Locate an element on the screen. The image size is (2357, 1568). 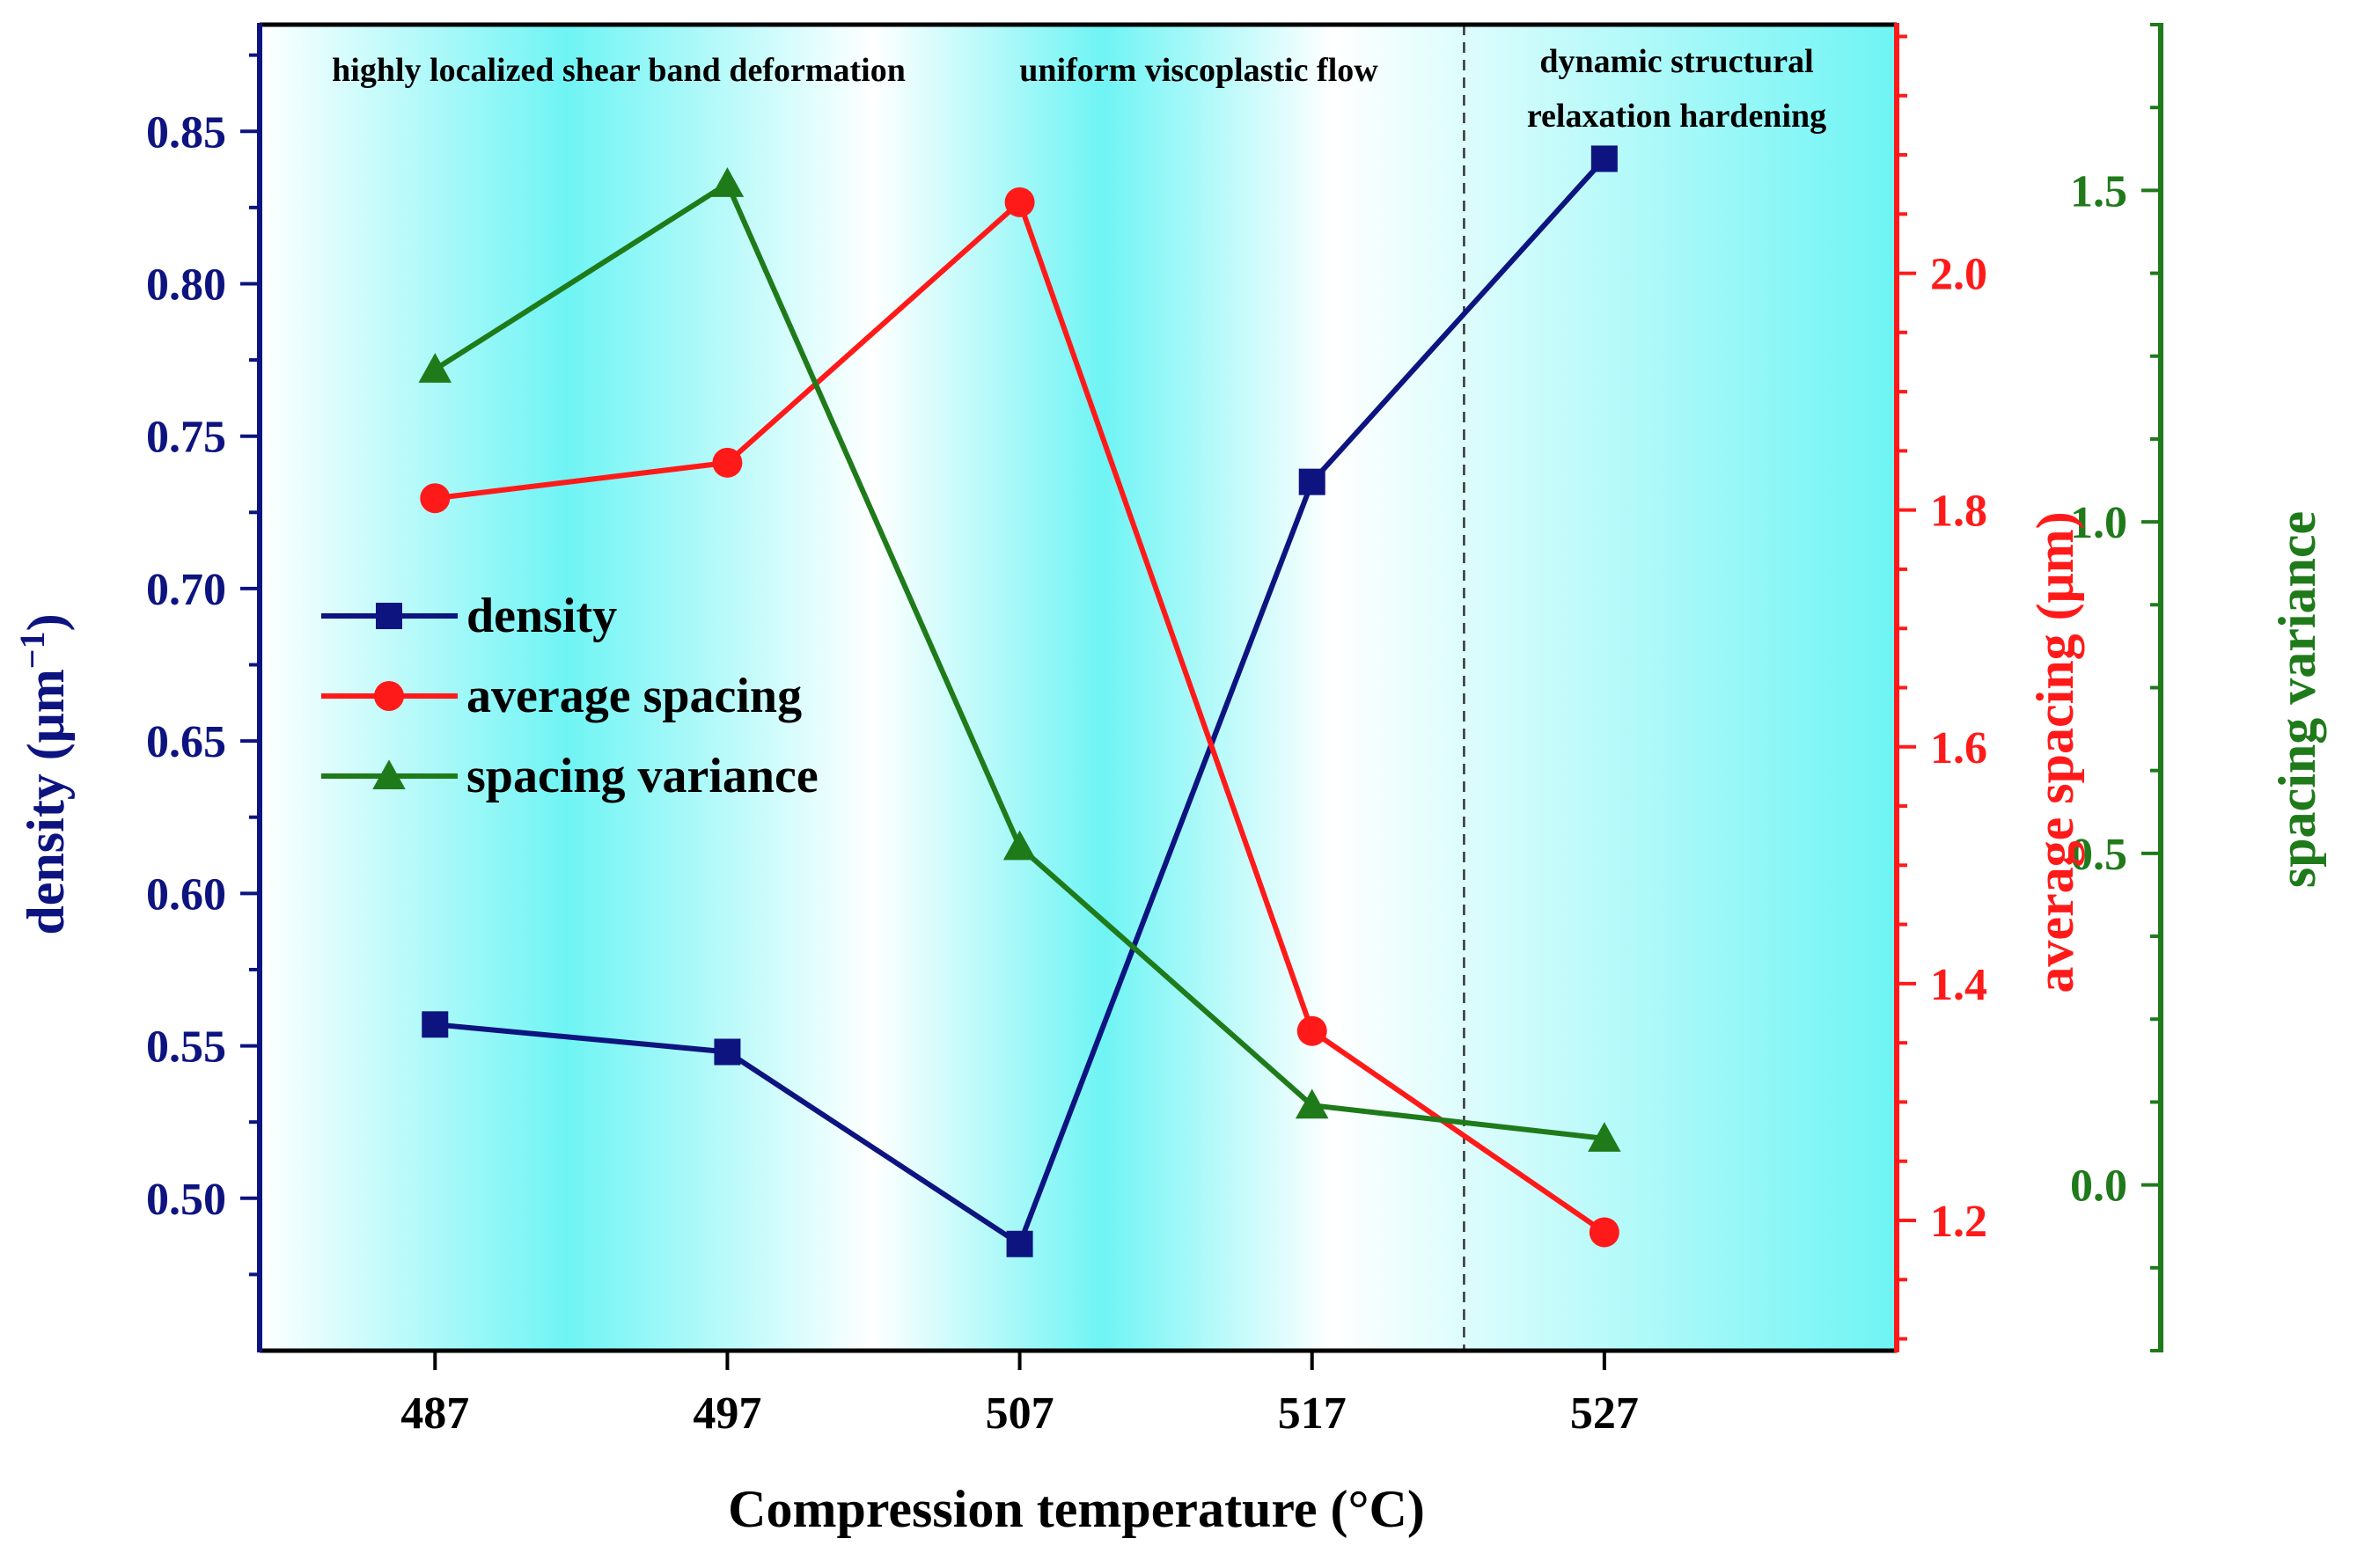
legend-label-average-spacing: average spacing is located at coordinates (634, 696).